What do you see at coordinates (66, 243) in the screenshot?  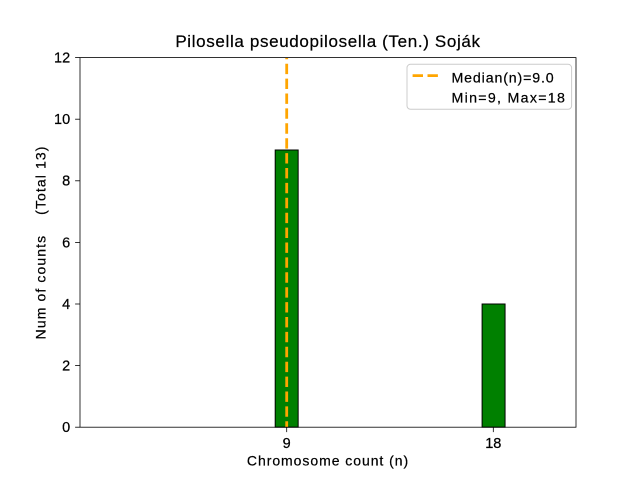 I see `svg-text: 6` at bounding box center [66, 243].